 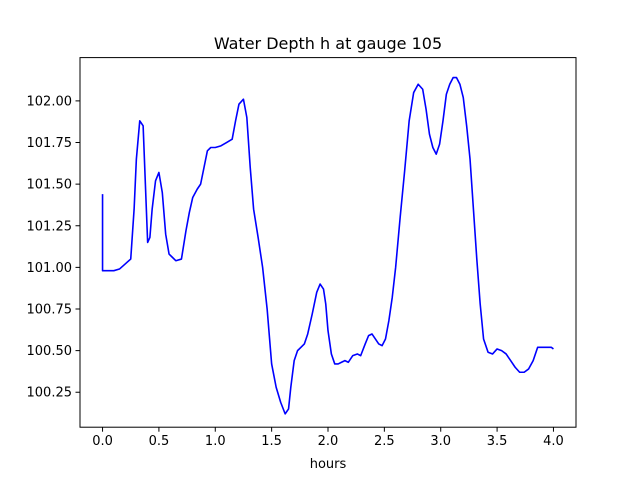 I want to click on x-tick-label: 1.5, so click(x=271, y=441).